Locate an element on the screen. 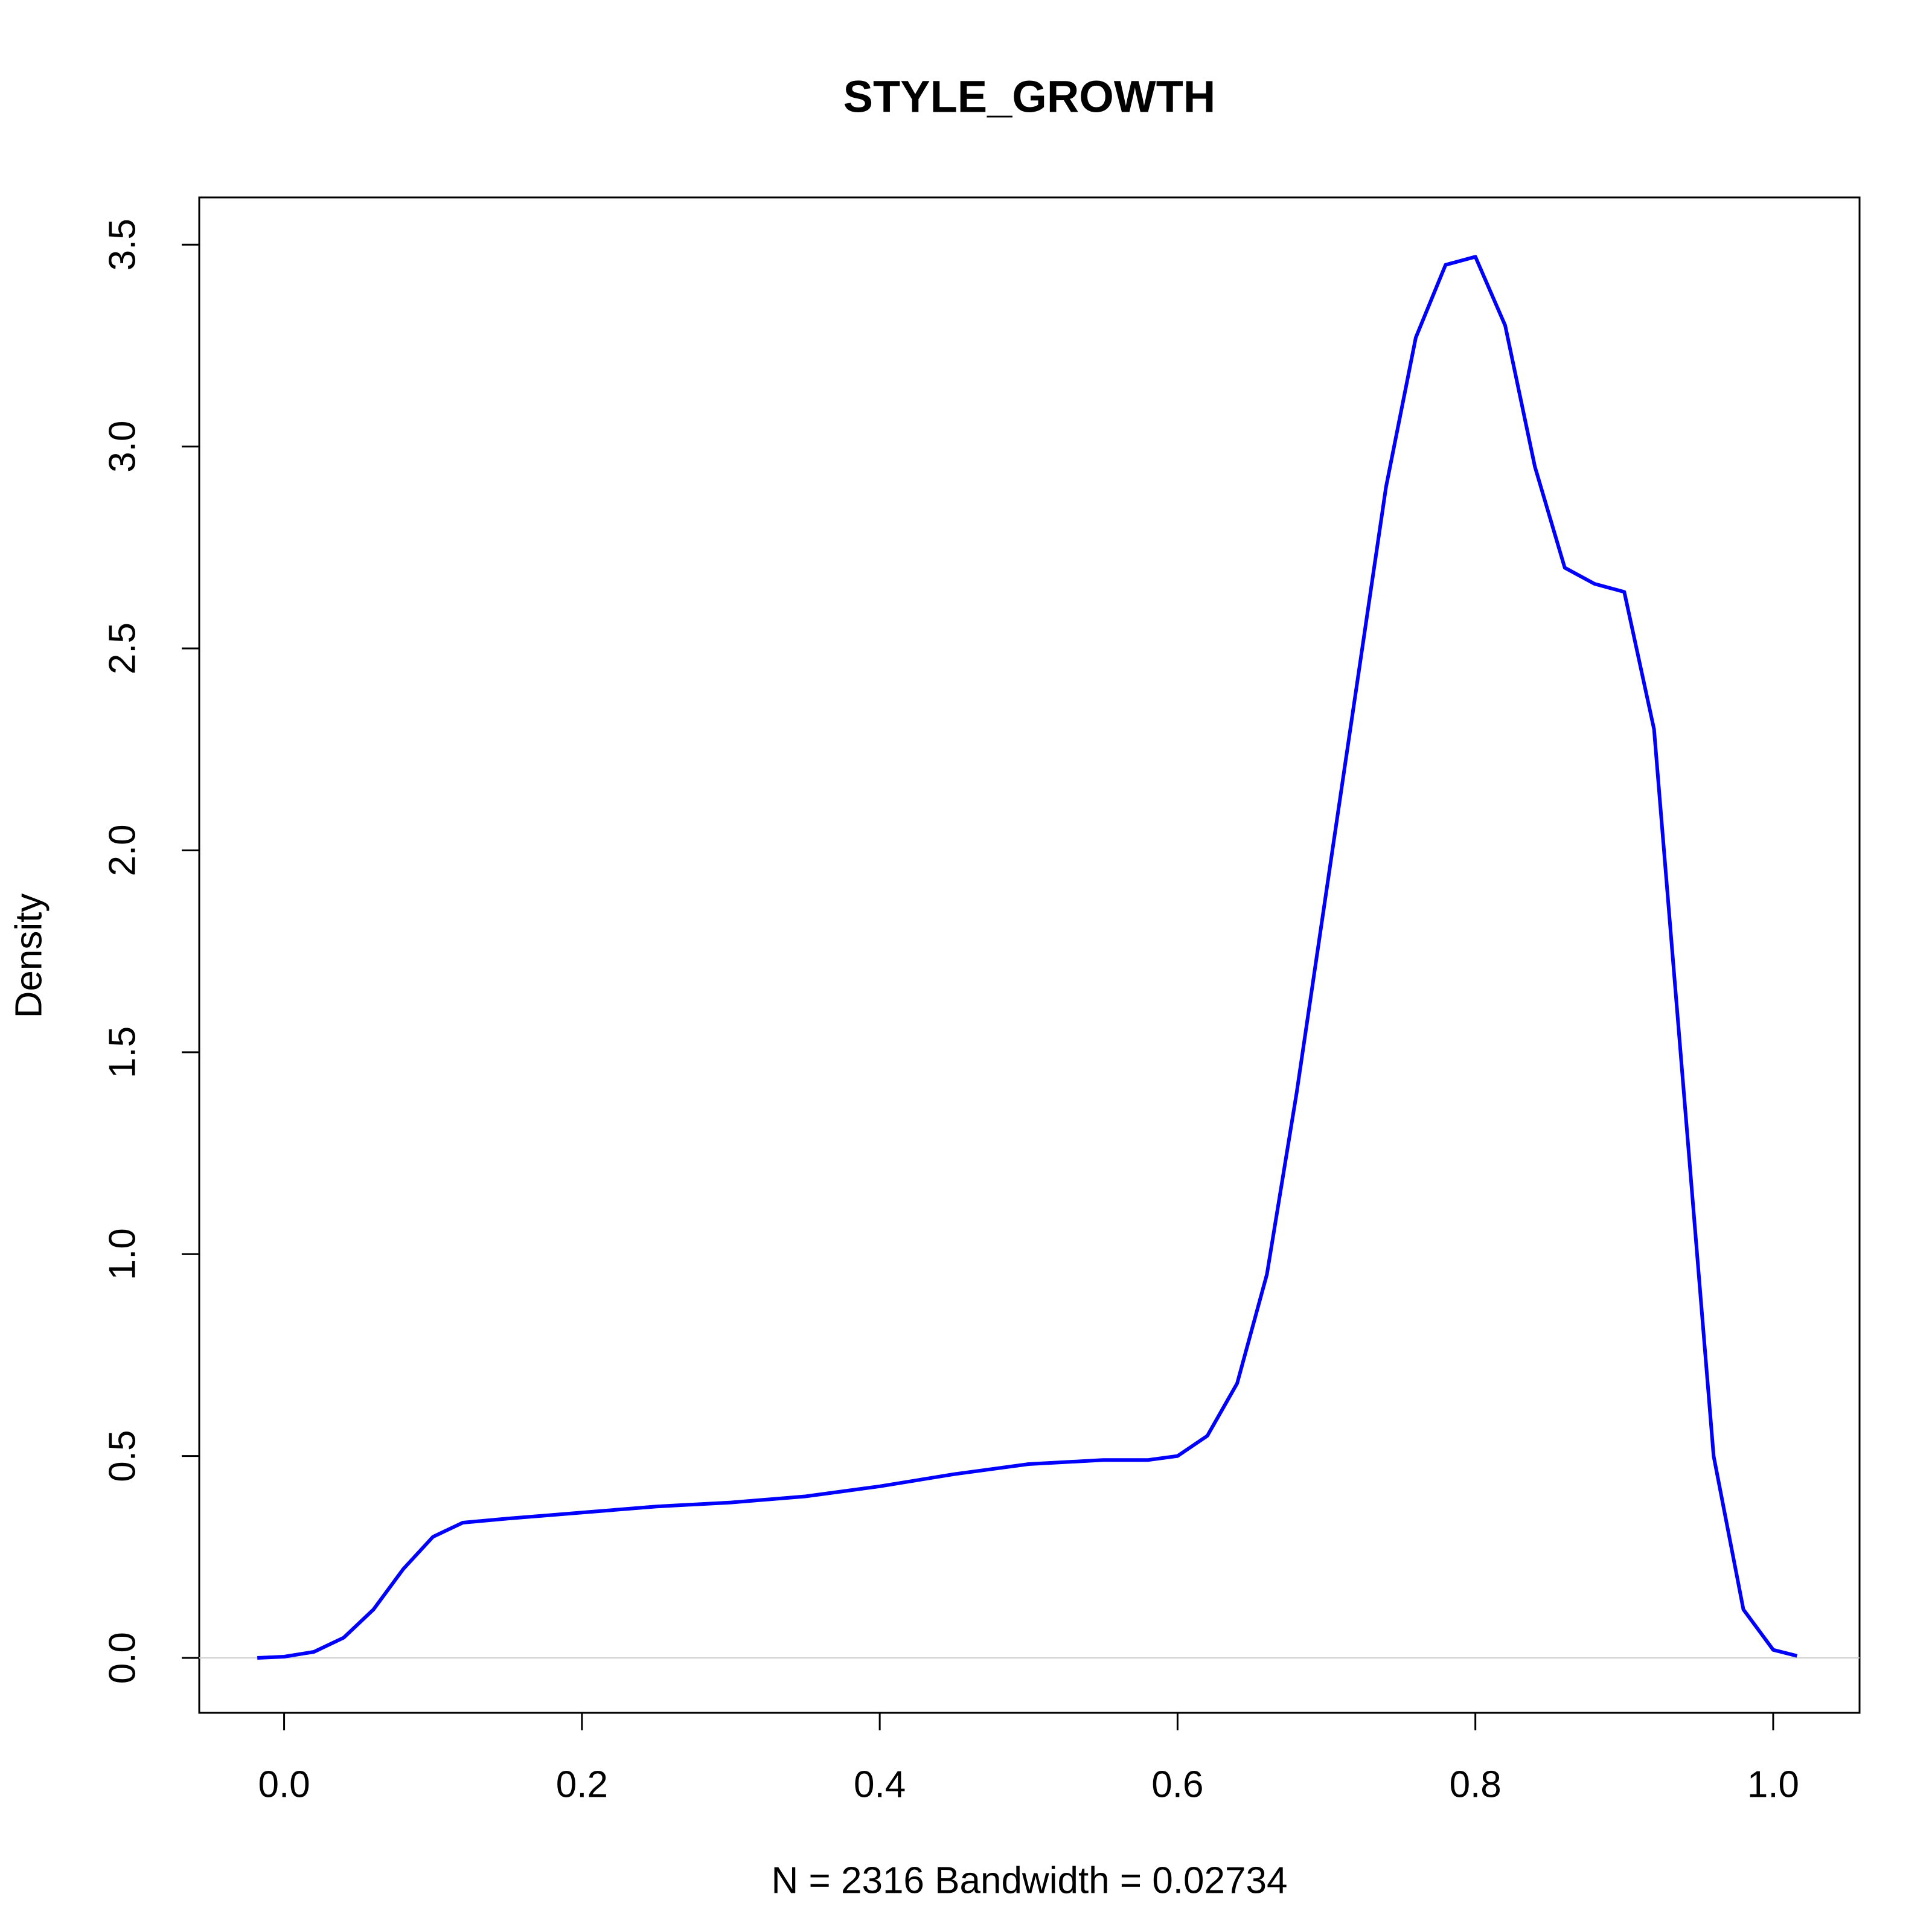 Image resolution: width=1932 pixels, height=1932 pixels. y-tick-label: 2.5 is located at coordinates (122, 648).